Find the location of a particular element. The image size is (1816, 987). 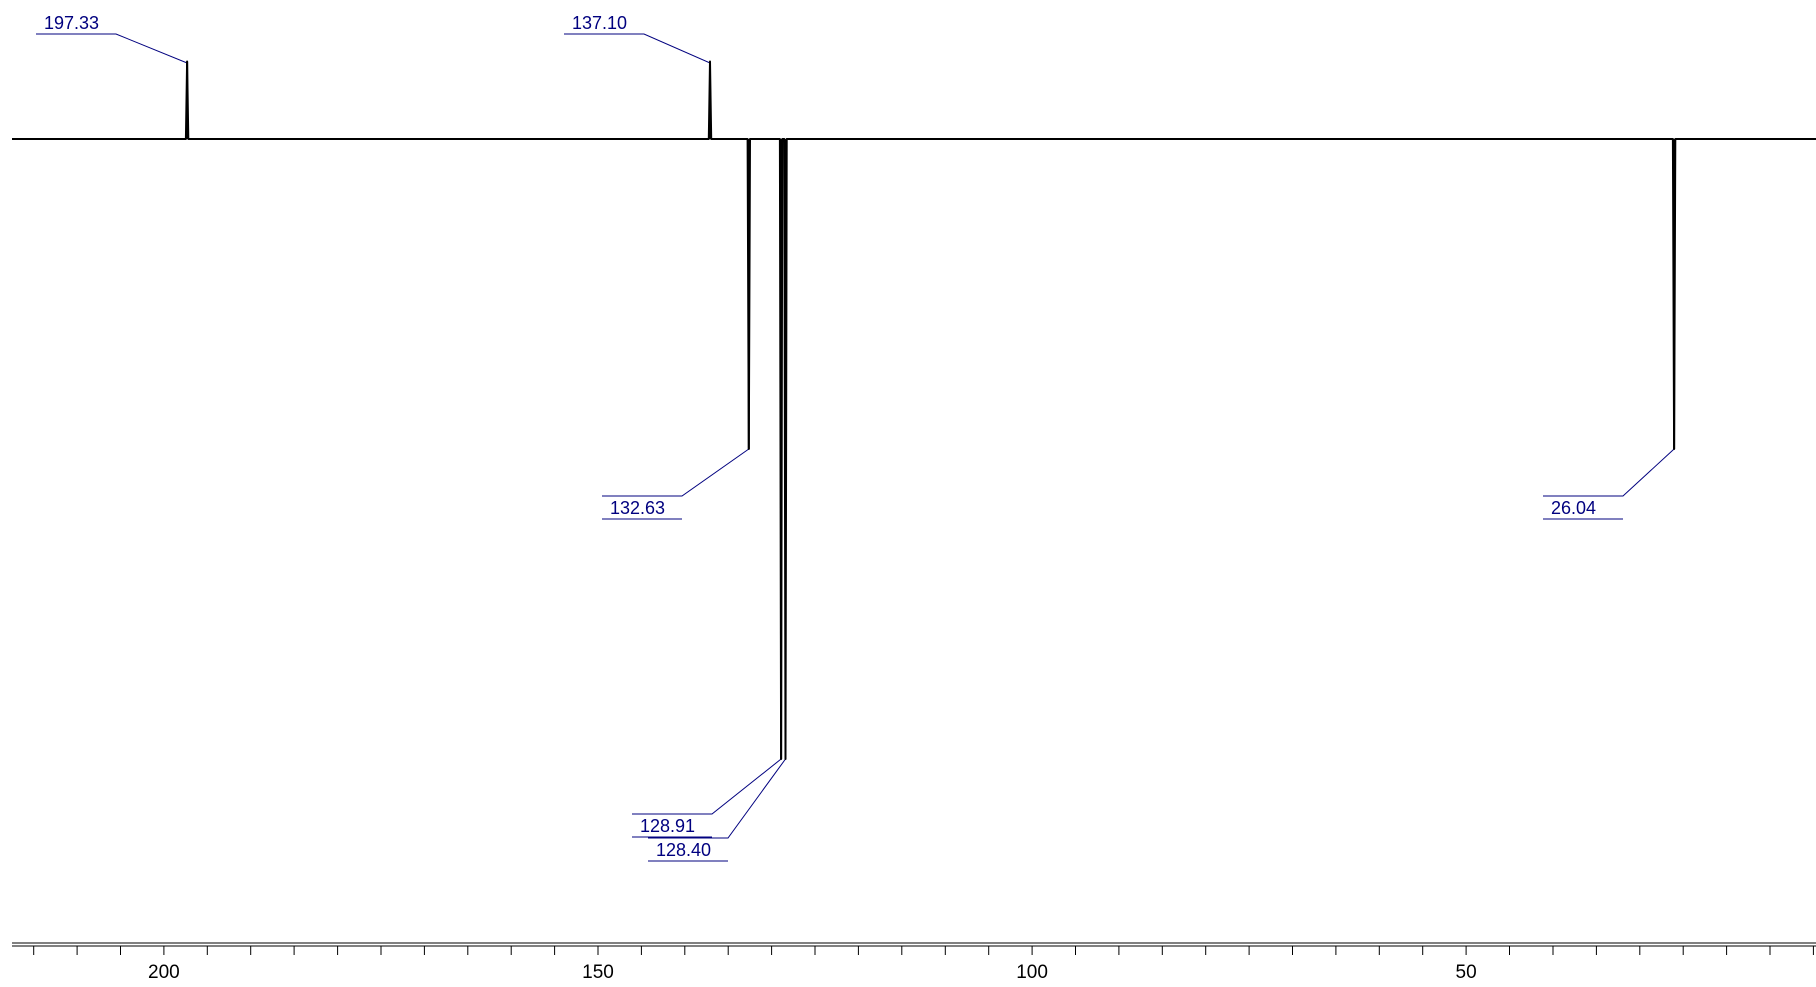

peak-label-132.63: 132.63 is located at coordinates (676, 484).